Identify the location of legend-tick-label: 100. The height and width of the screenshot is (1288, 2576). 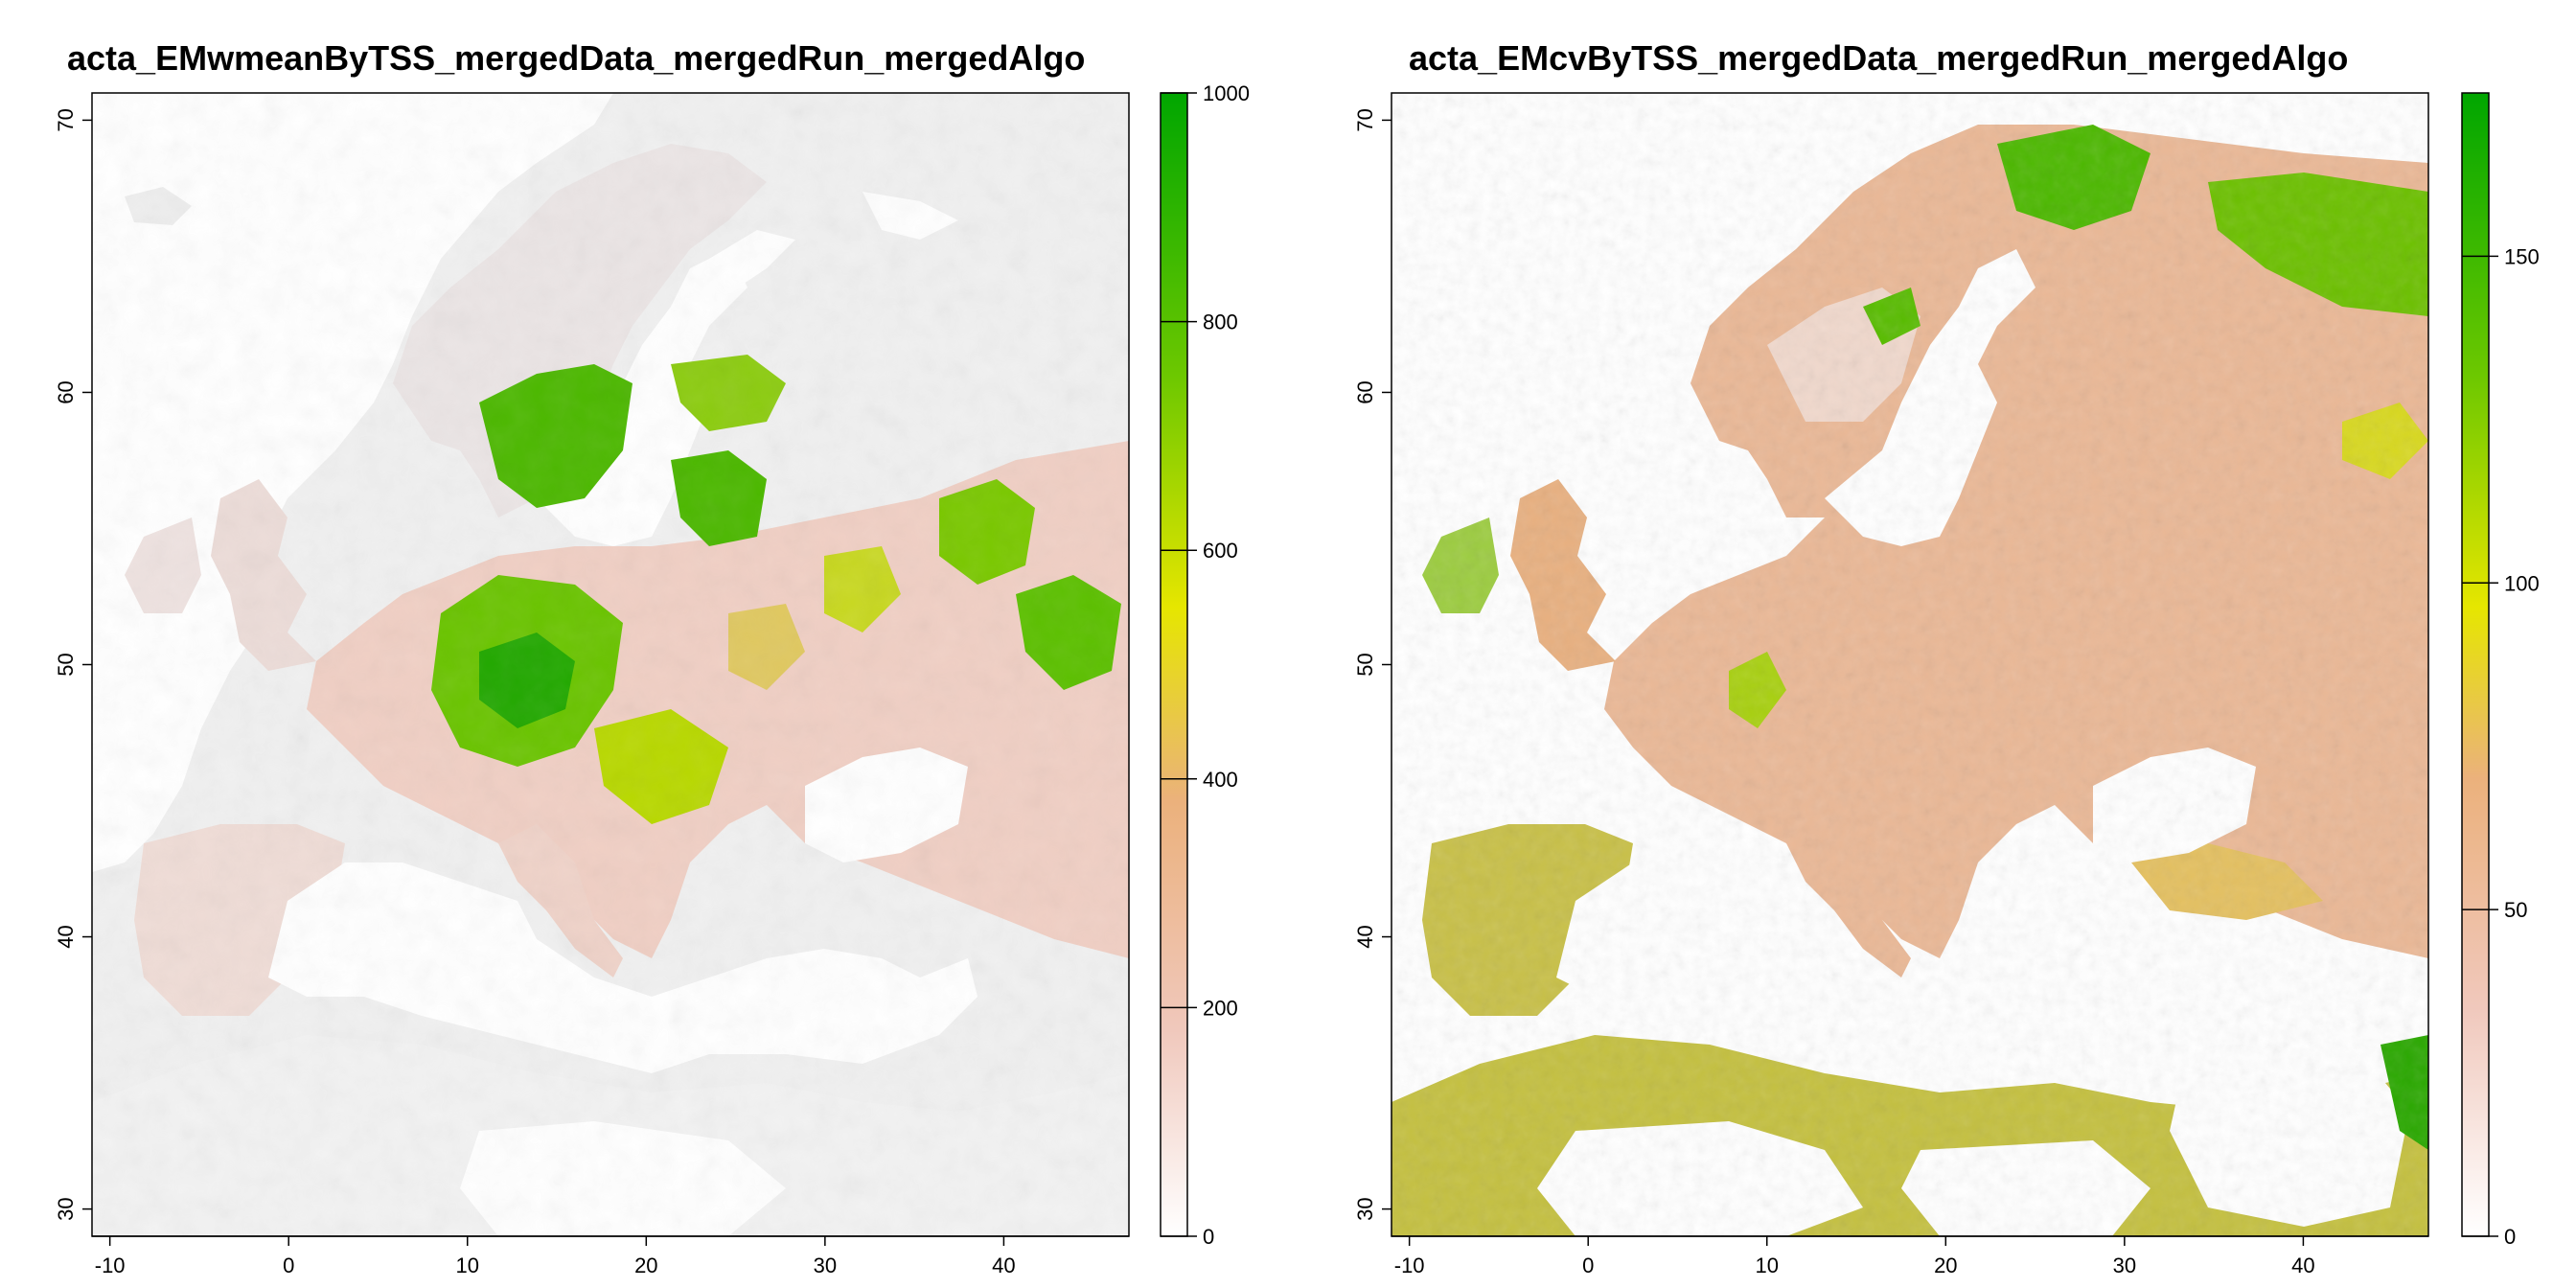
(2522, 583).